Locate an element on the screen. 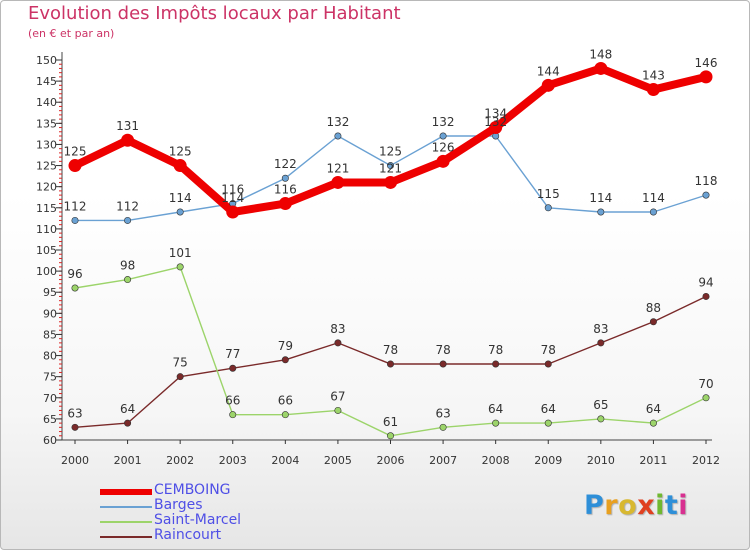 This screenshot has height=550, width=750. data-label-saint-marcel: 96 is located at coordinates (74, 274).